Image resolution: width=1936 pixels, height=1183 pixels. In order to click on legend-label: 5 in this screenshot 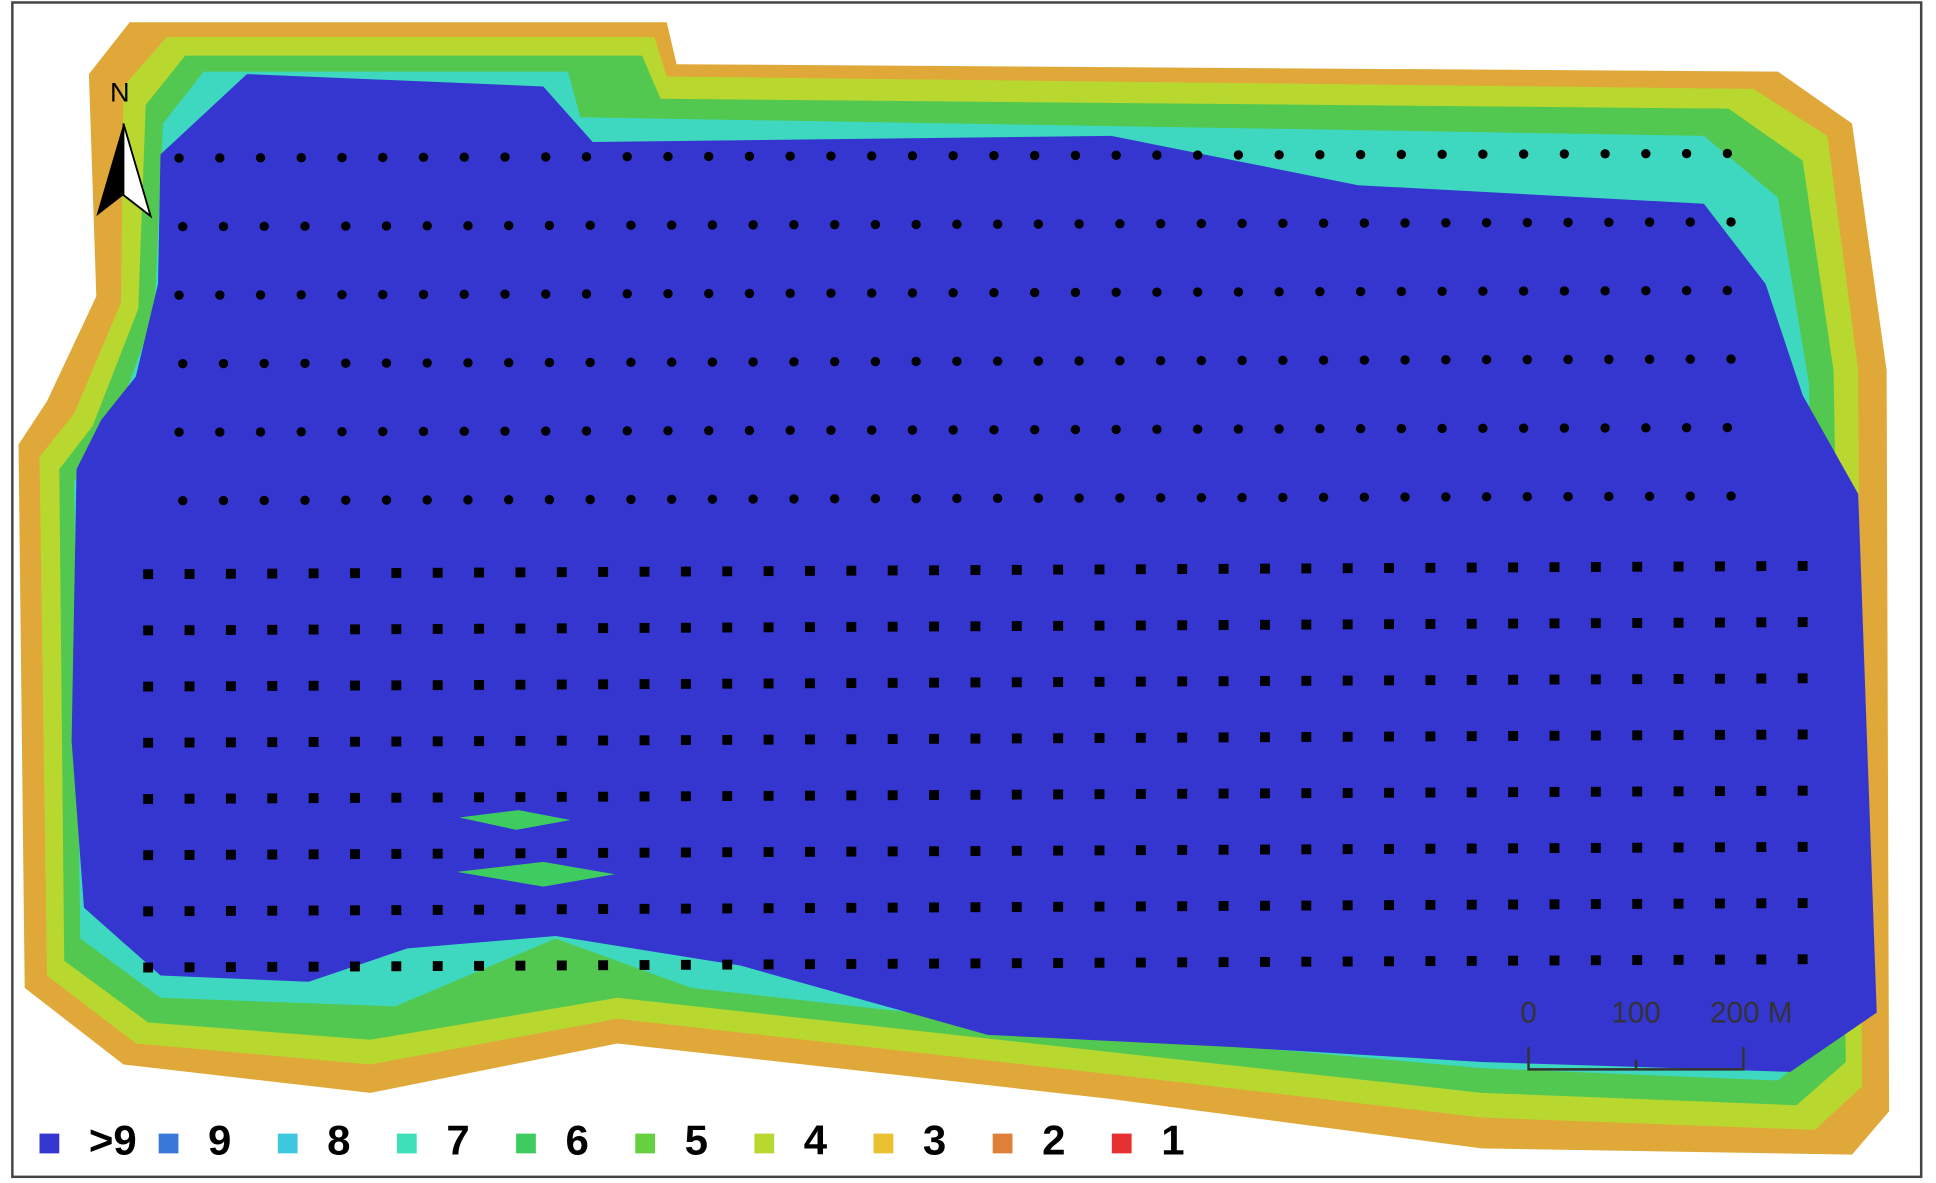, I will do `click(696, 1140)`.